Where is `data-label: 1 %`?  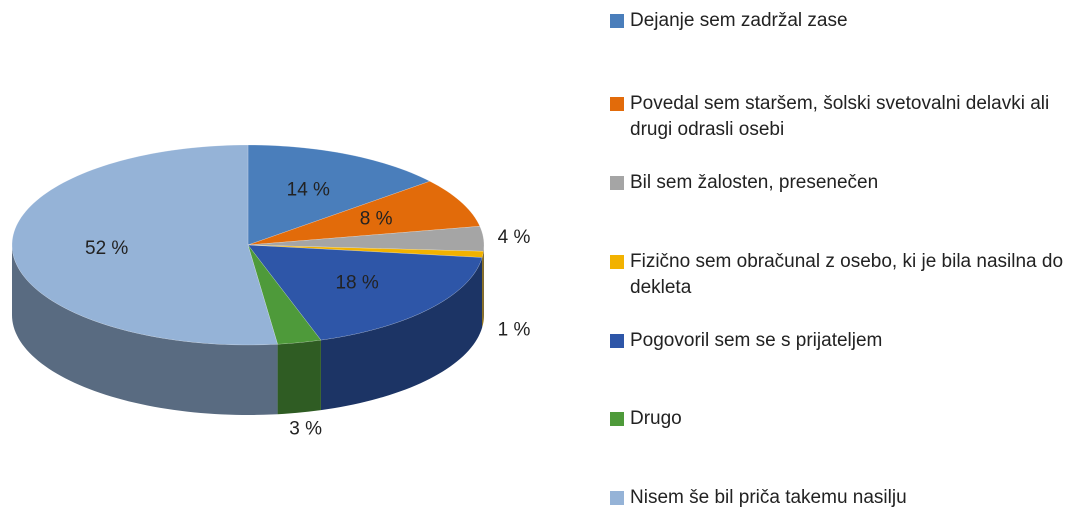
data-label: 1 % is located at coordinates (514, 330).